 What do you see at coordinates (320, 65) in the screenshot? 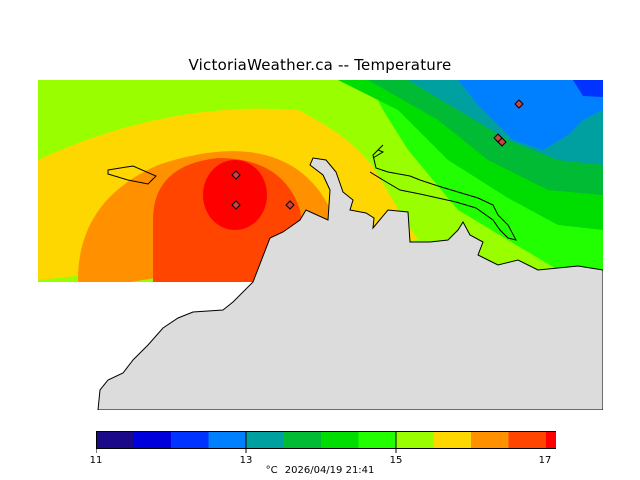
I see `map-title: VictoriaWeather.ca -- Temperature` at bounding box center [320, 65].